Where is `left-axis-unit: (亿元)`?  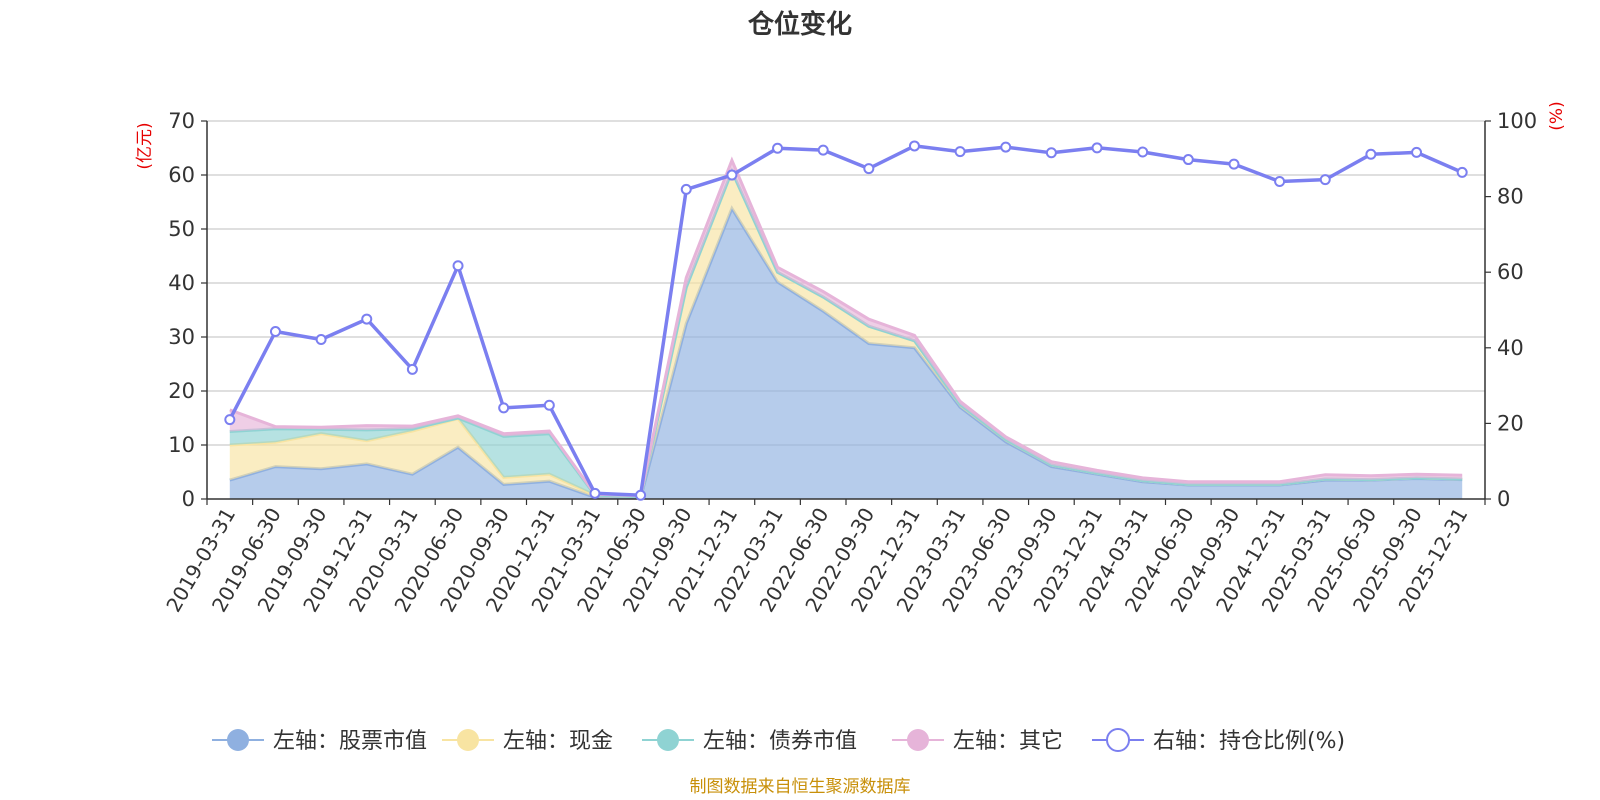
left-axis-unit: (亿元) is located at coordinates (145, 145).